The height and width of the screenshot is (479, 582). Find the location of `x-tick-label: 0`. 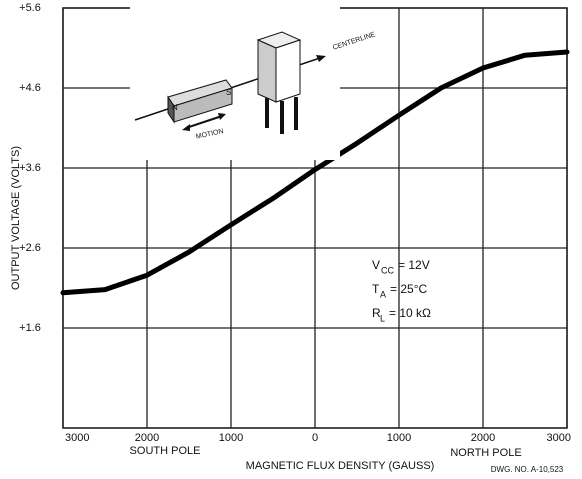

x-tick-label: 0 is located at coordinates (315, 438).